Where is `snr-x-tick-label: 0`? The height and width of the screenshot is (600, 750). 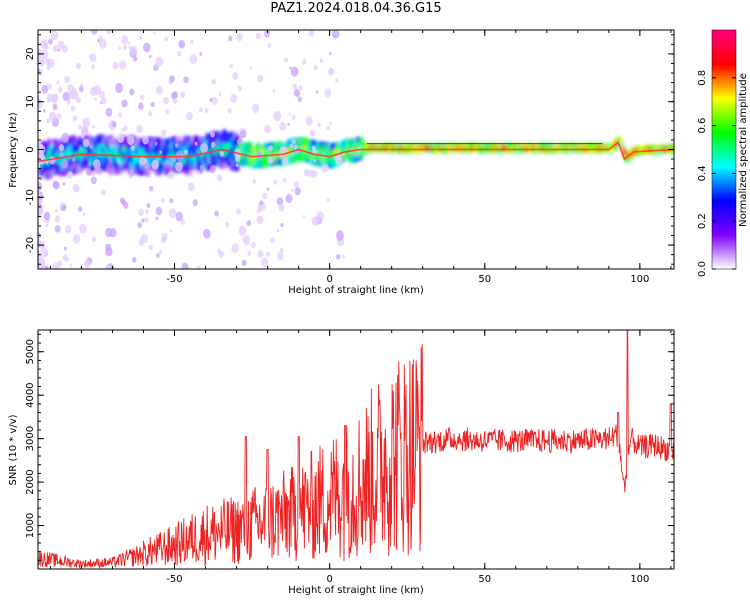 snr-x-tick-label: 0 is located at coordinates (329, 579).